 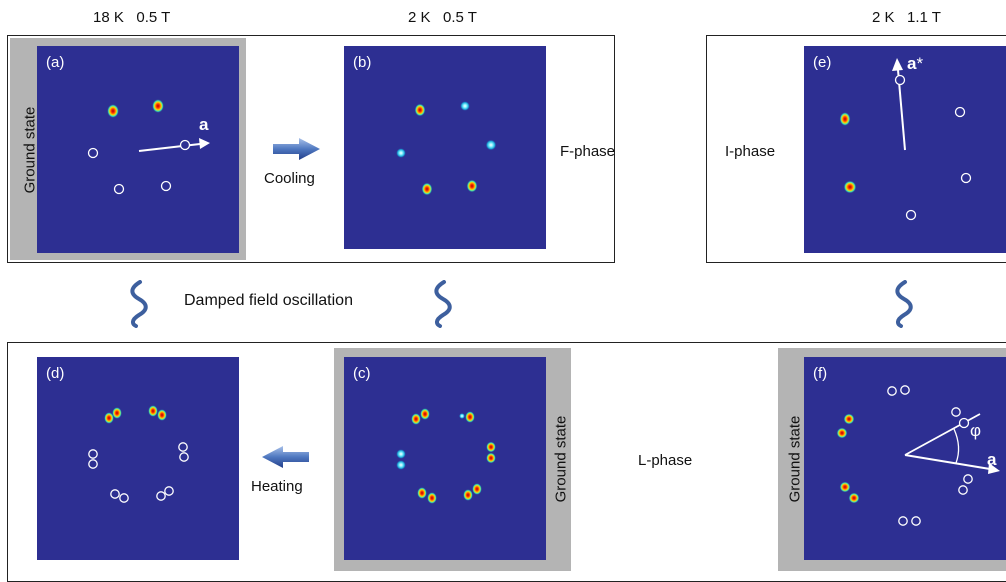 I want to click on panel-label-e: (e), so click(x=822, y=62).